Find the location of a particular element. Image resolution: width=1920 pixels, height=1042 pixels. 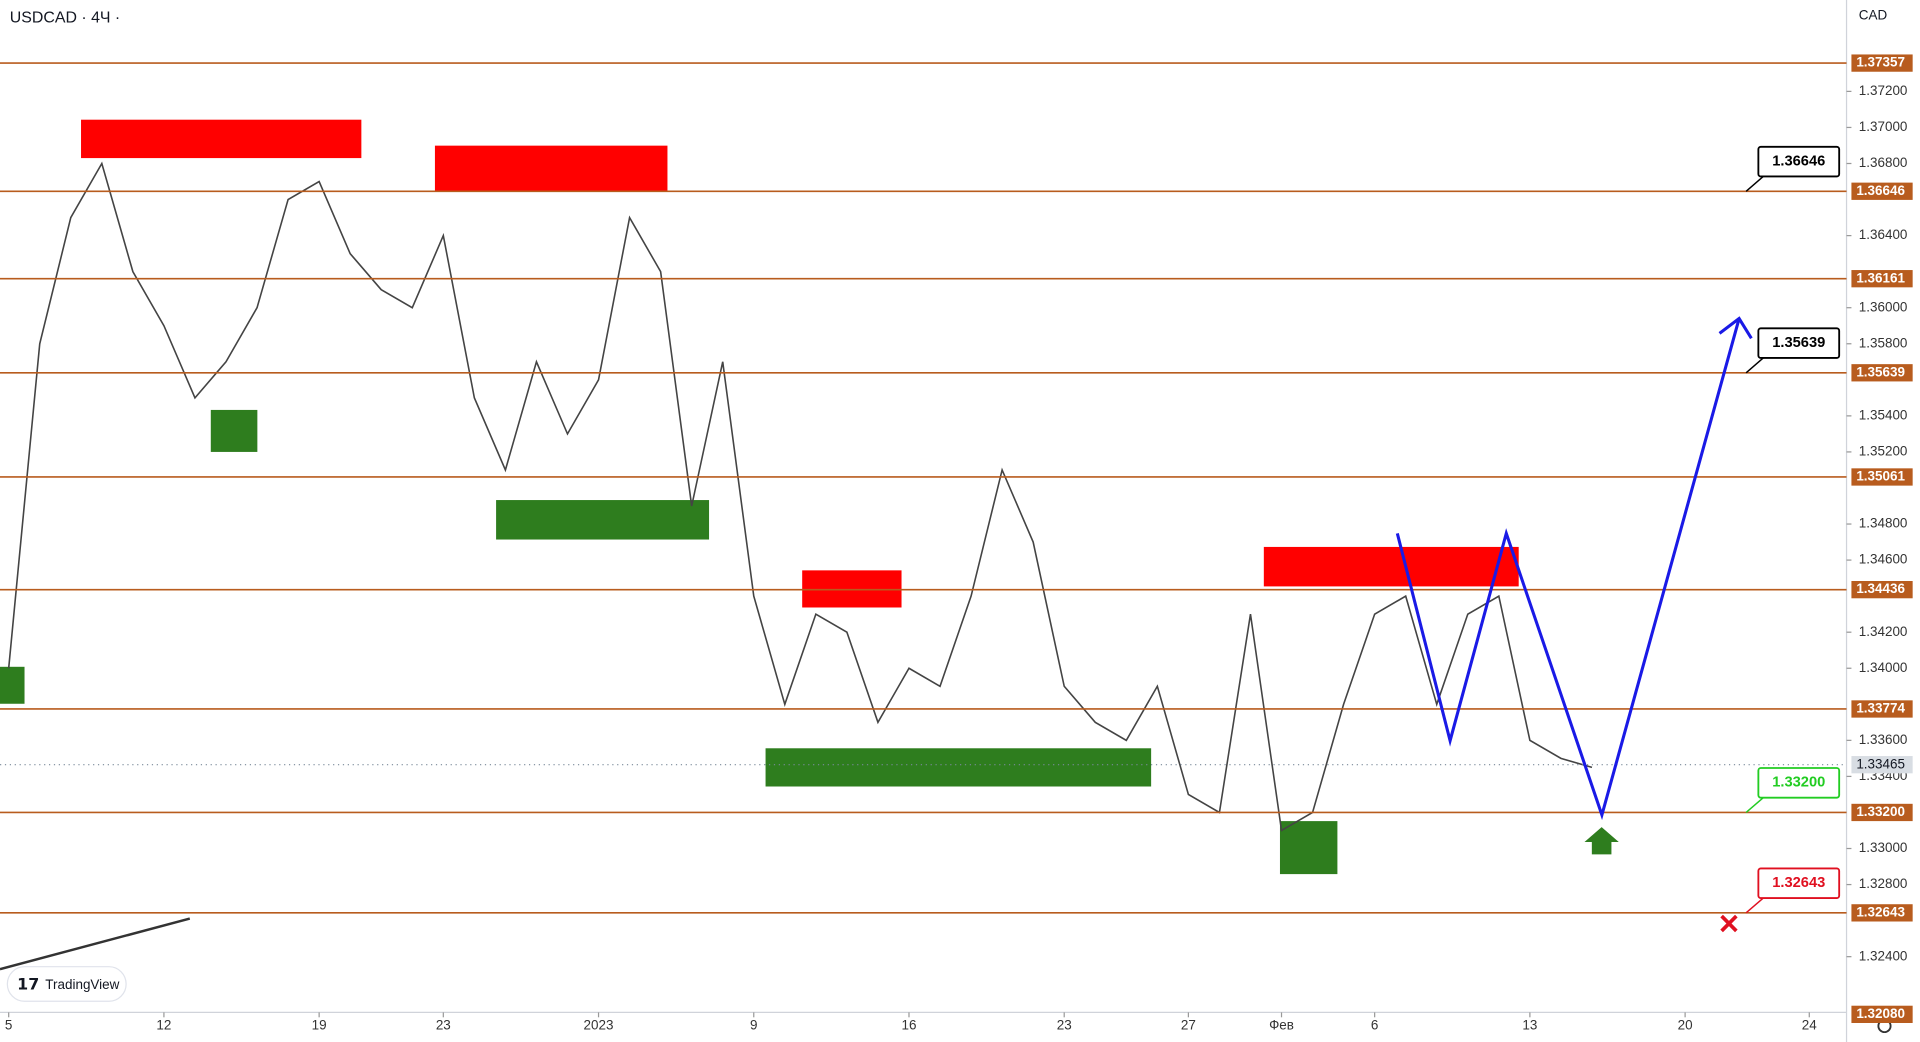

y-tick-label: 1.34200 is located at coordinates (1883, 631).